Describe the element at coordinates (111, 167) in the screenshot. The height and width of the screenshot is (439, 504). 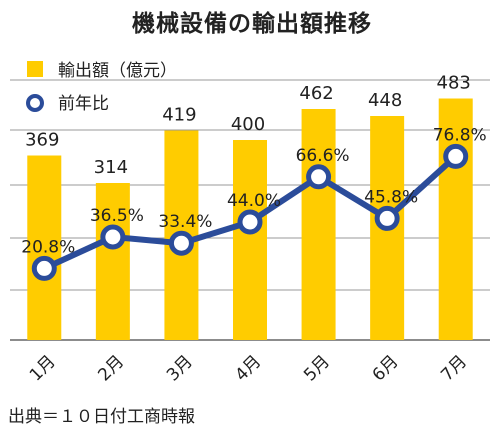
I see `bar-value-label: 314` at that location.